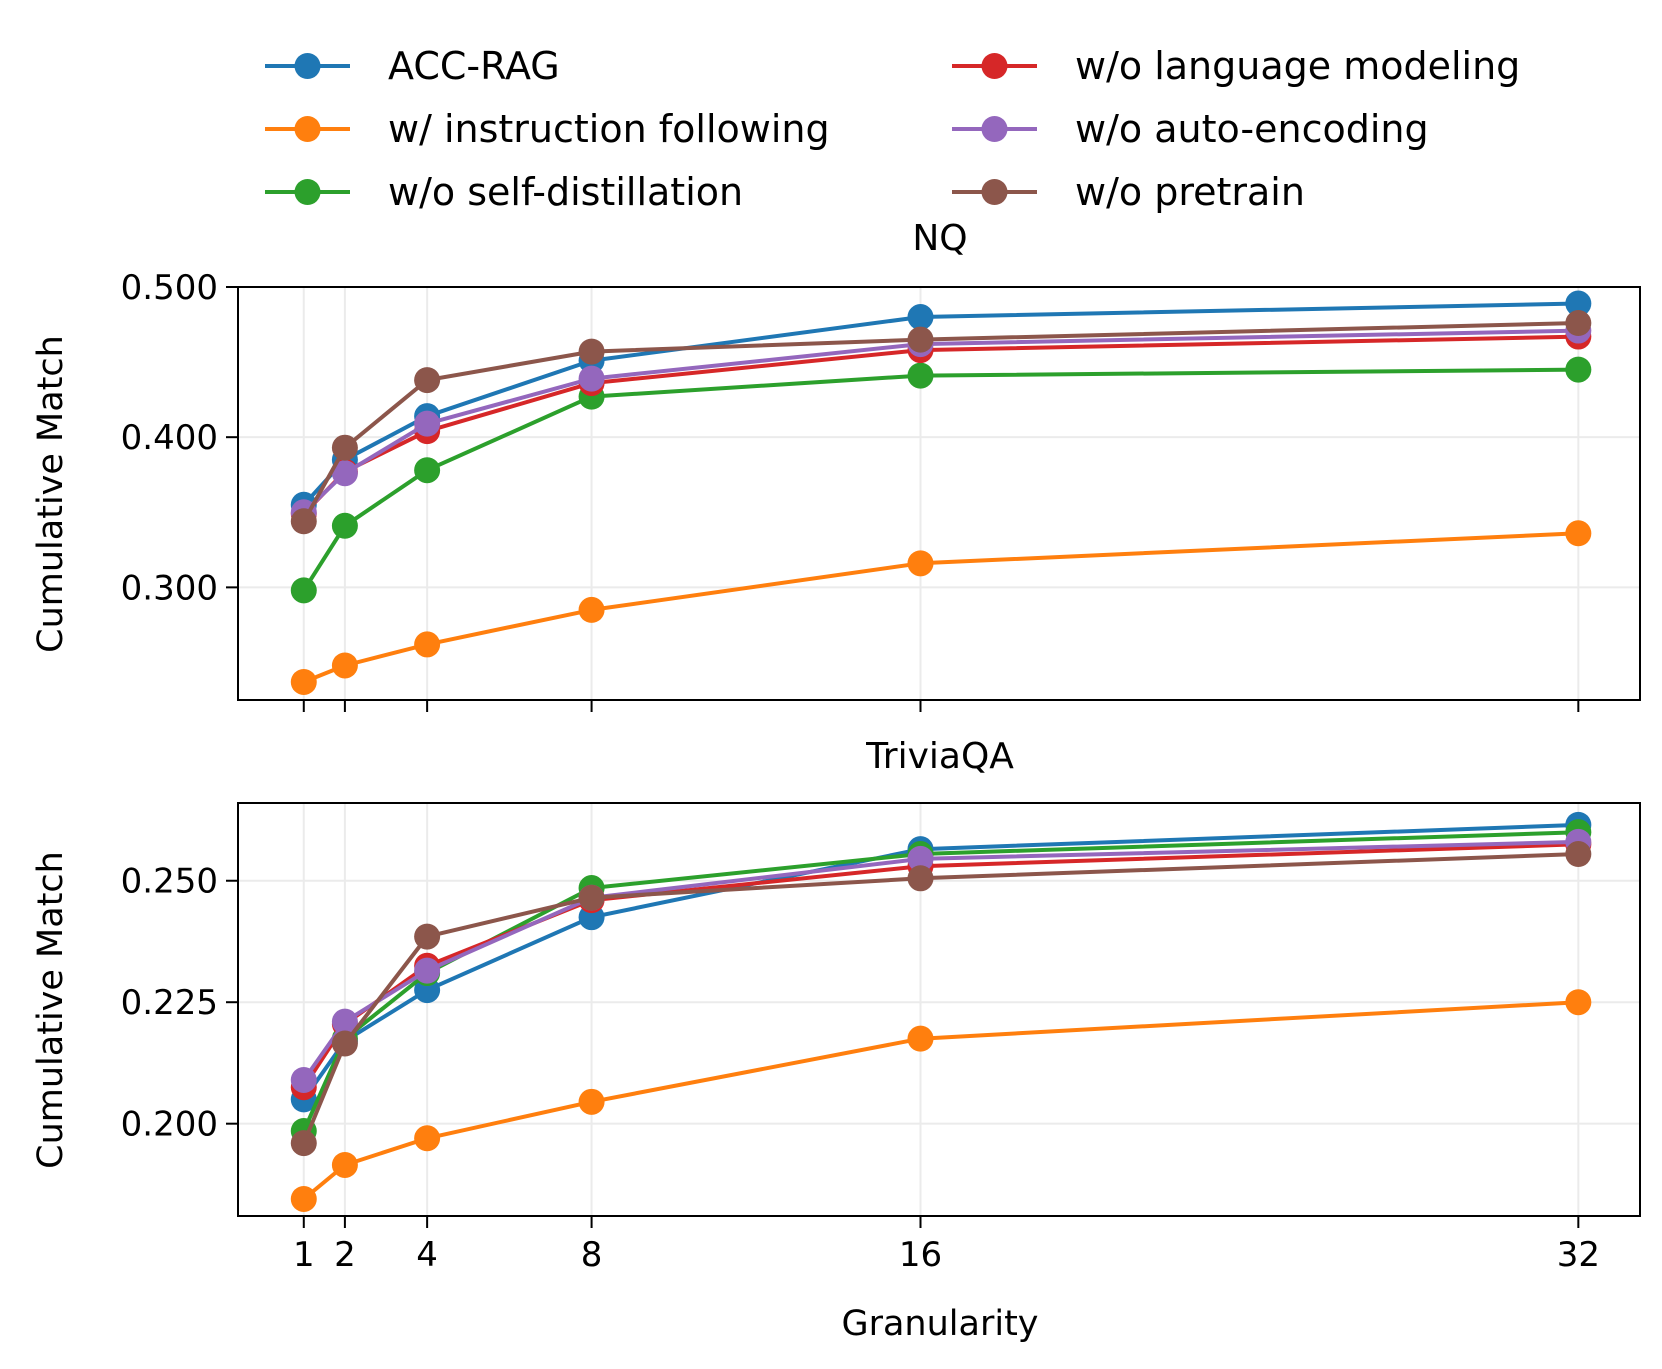 Image resolution: width=1662 pixels, height=1369 pixels. I want to click on nq-panel-title: NQ, so click(939, 238).